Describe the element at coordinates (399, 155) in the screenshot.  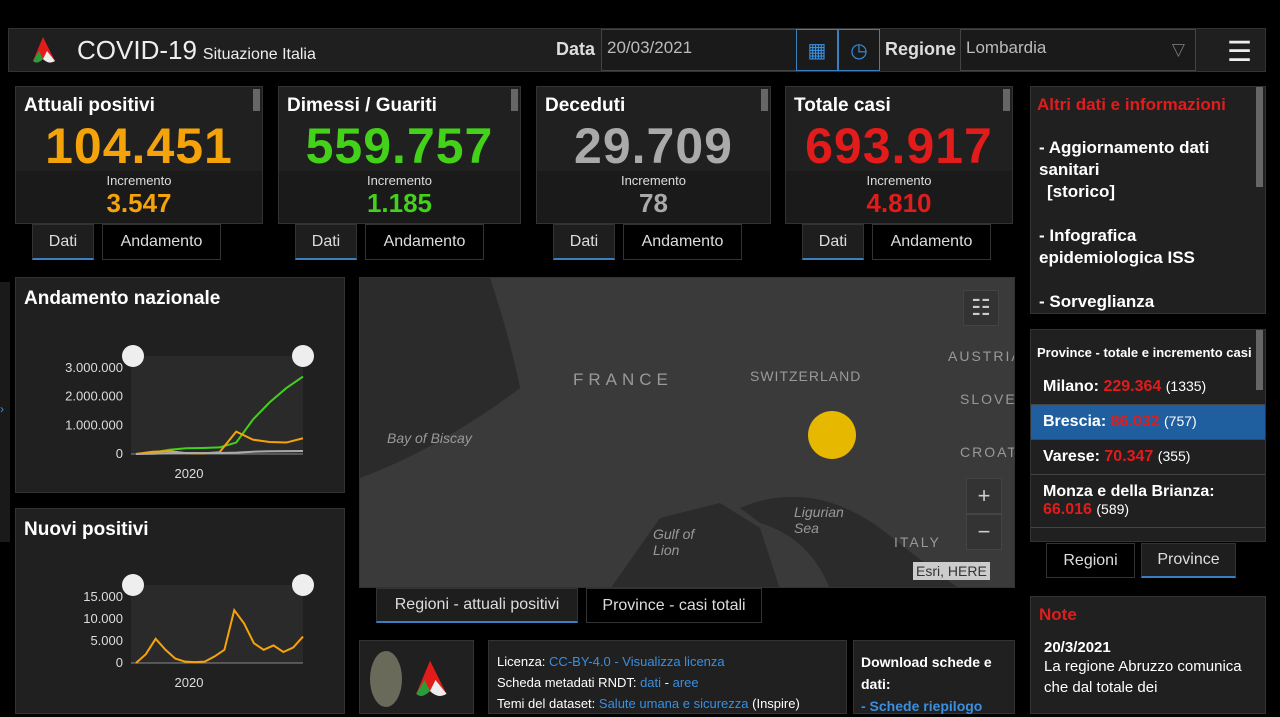
I see `stat-card: Dimessi / Guariti 559.757 Incremento 1.185` at that location.